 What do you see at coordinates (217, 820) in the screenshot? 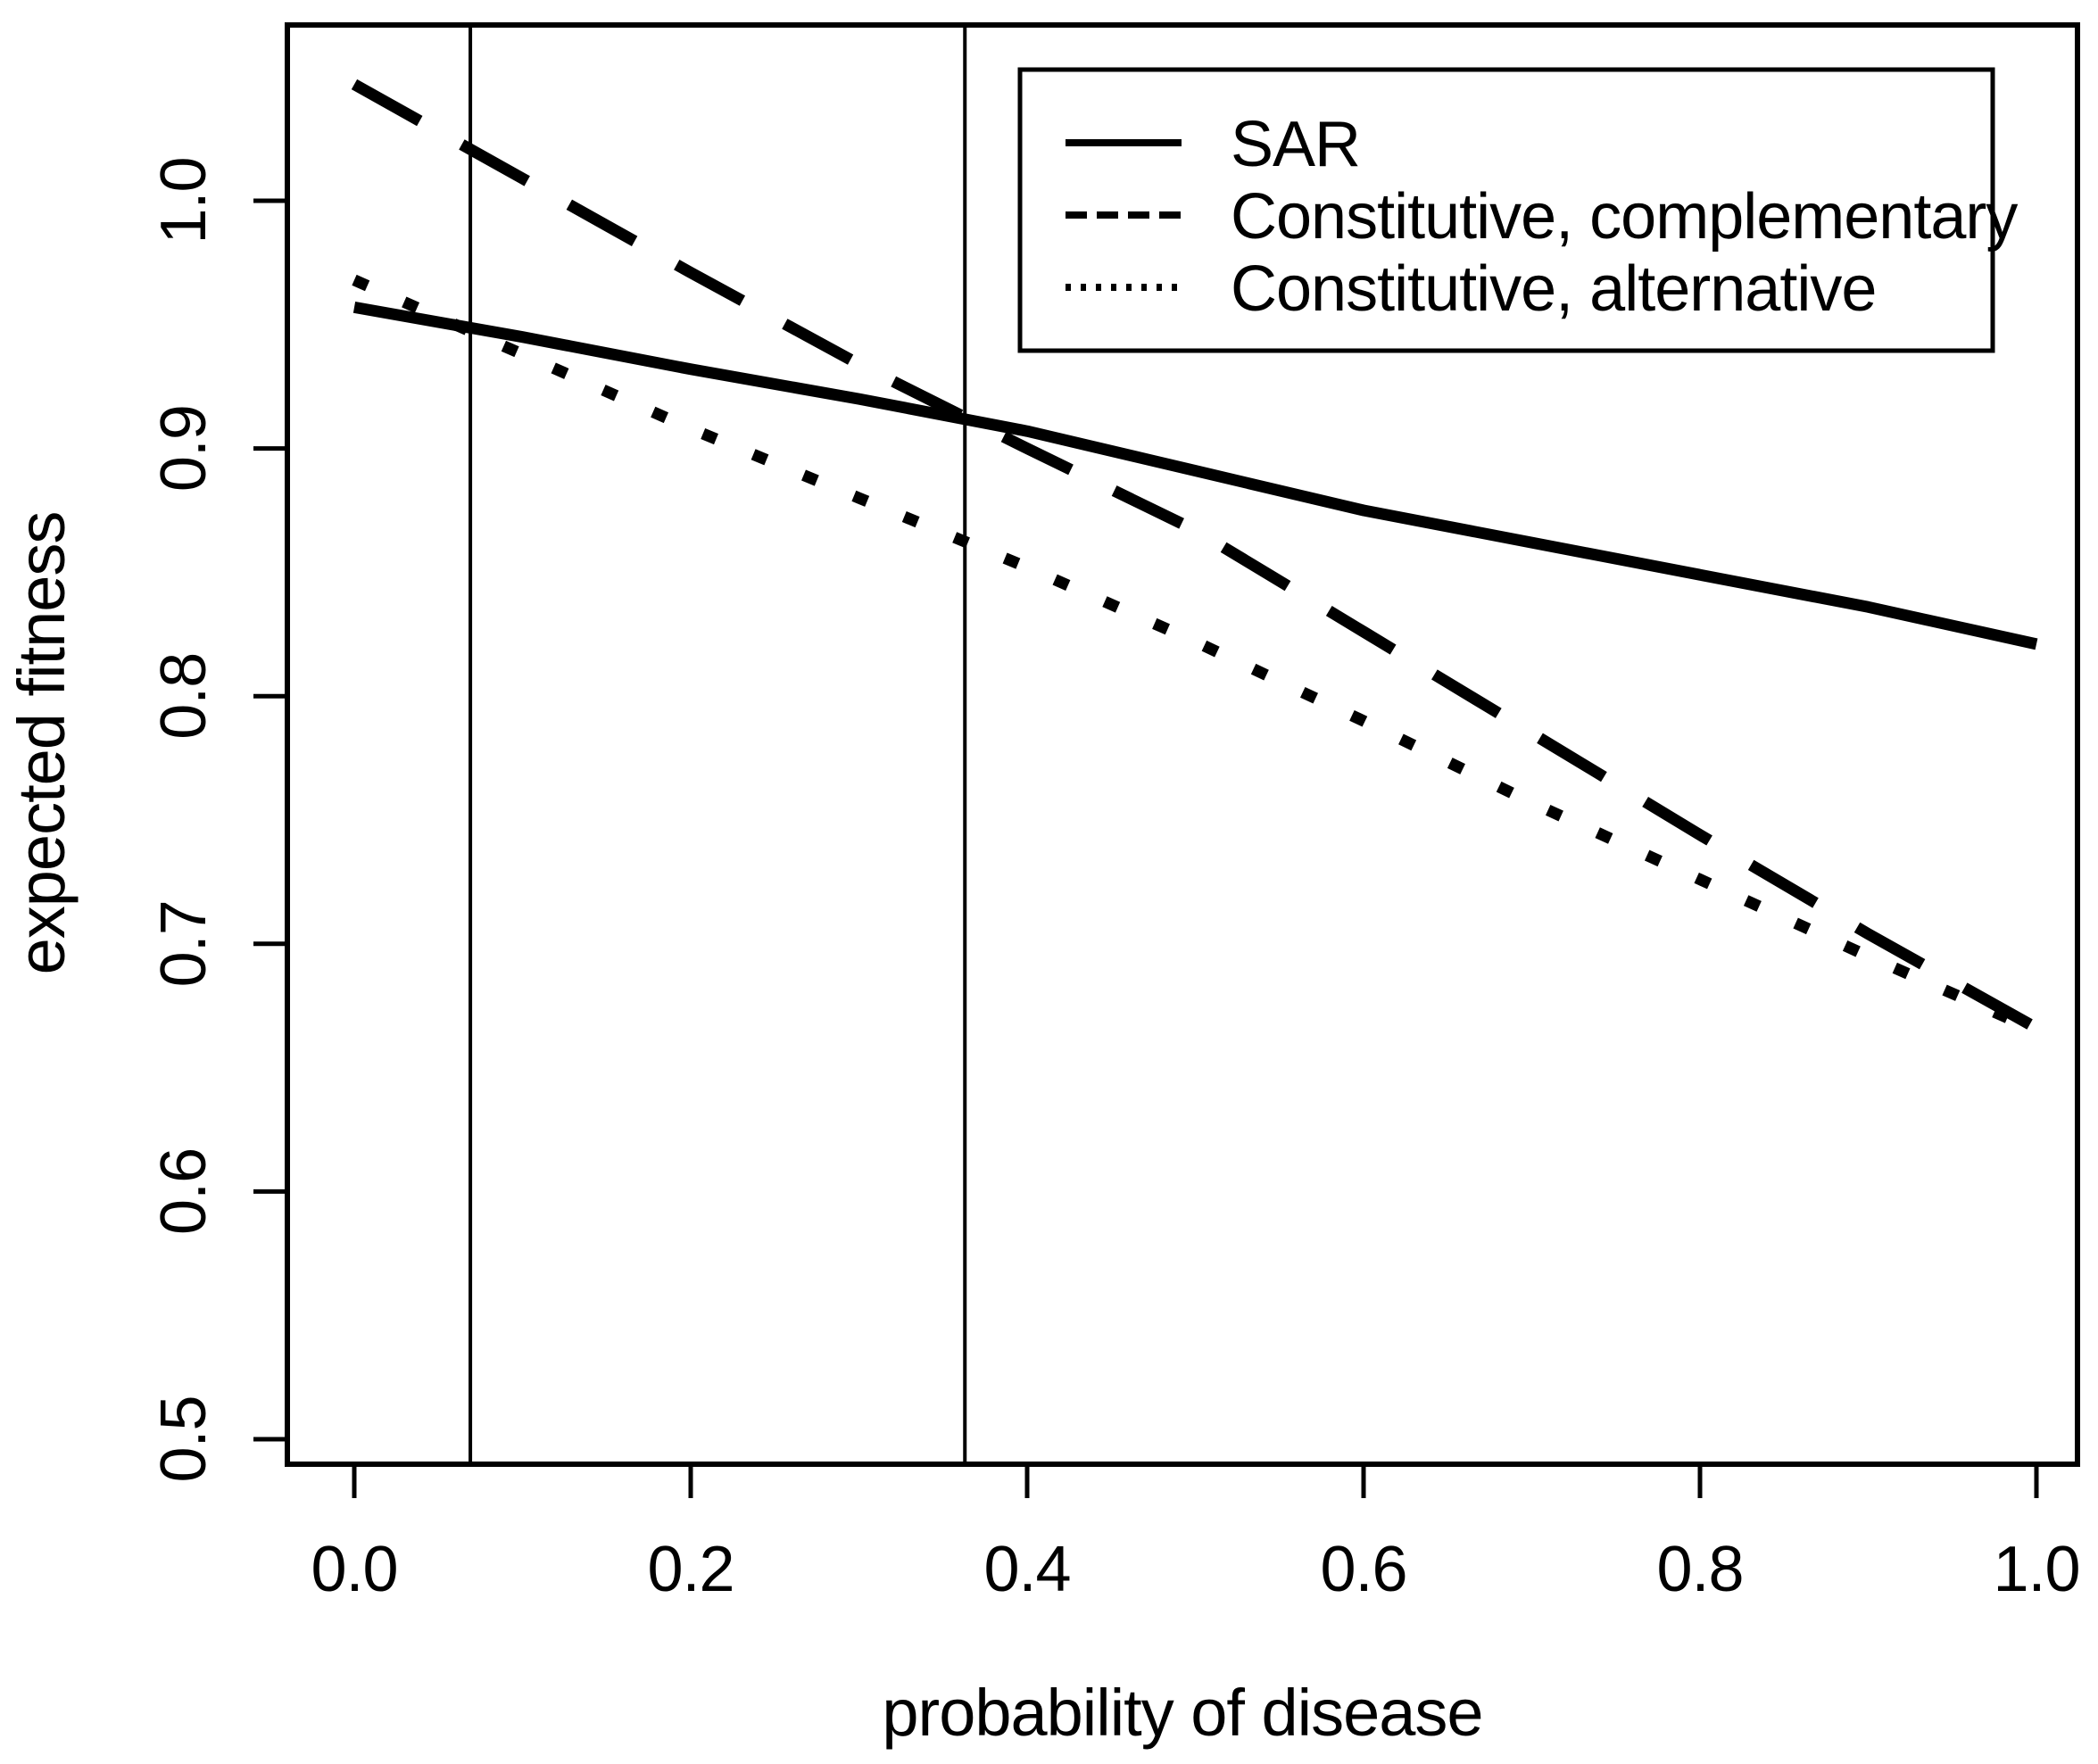
I see `y-axis: 1.0 0.9 0.8 0.7 0.6 0.5` at bounding box center [217, 820].